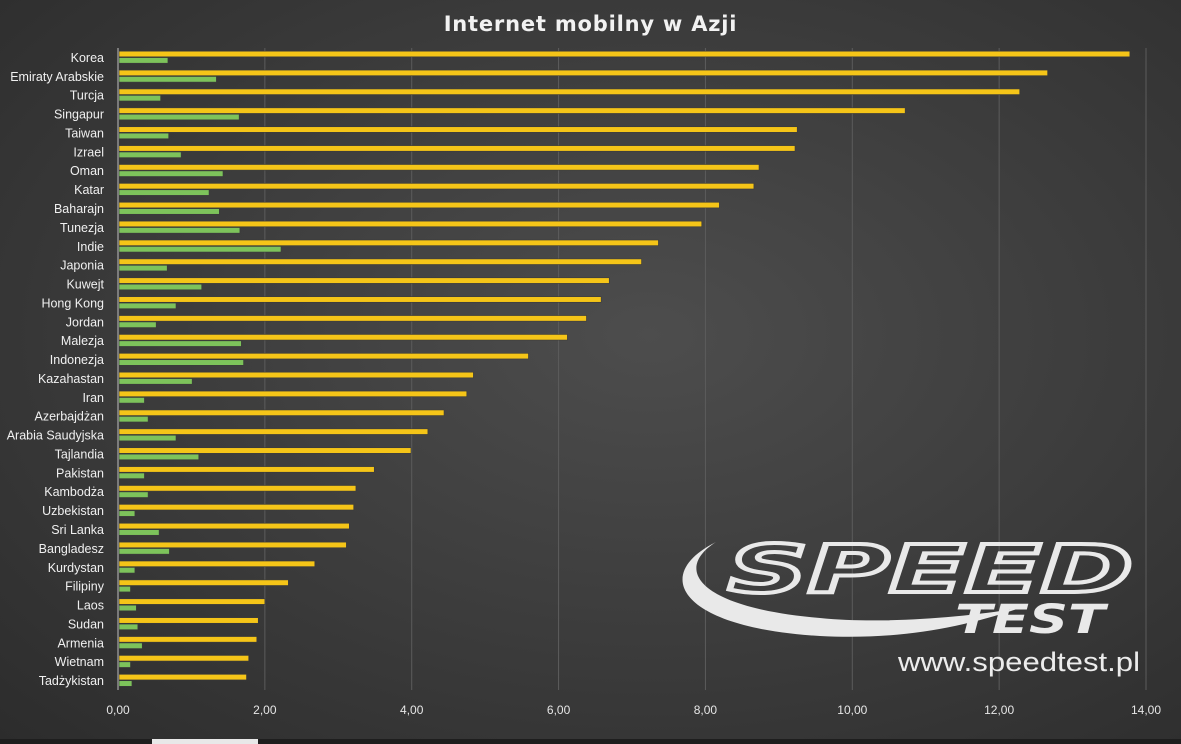  Describe the element at coordinates (77, 530) in the screenshot. I see `category-label: Sri Lanka` at that location.